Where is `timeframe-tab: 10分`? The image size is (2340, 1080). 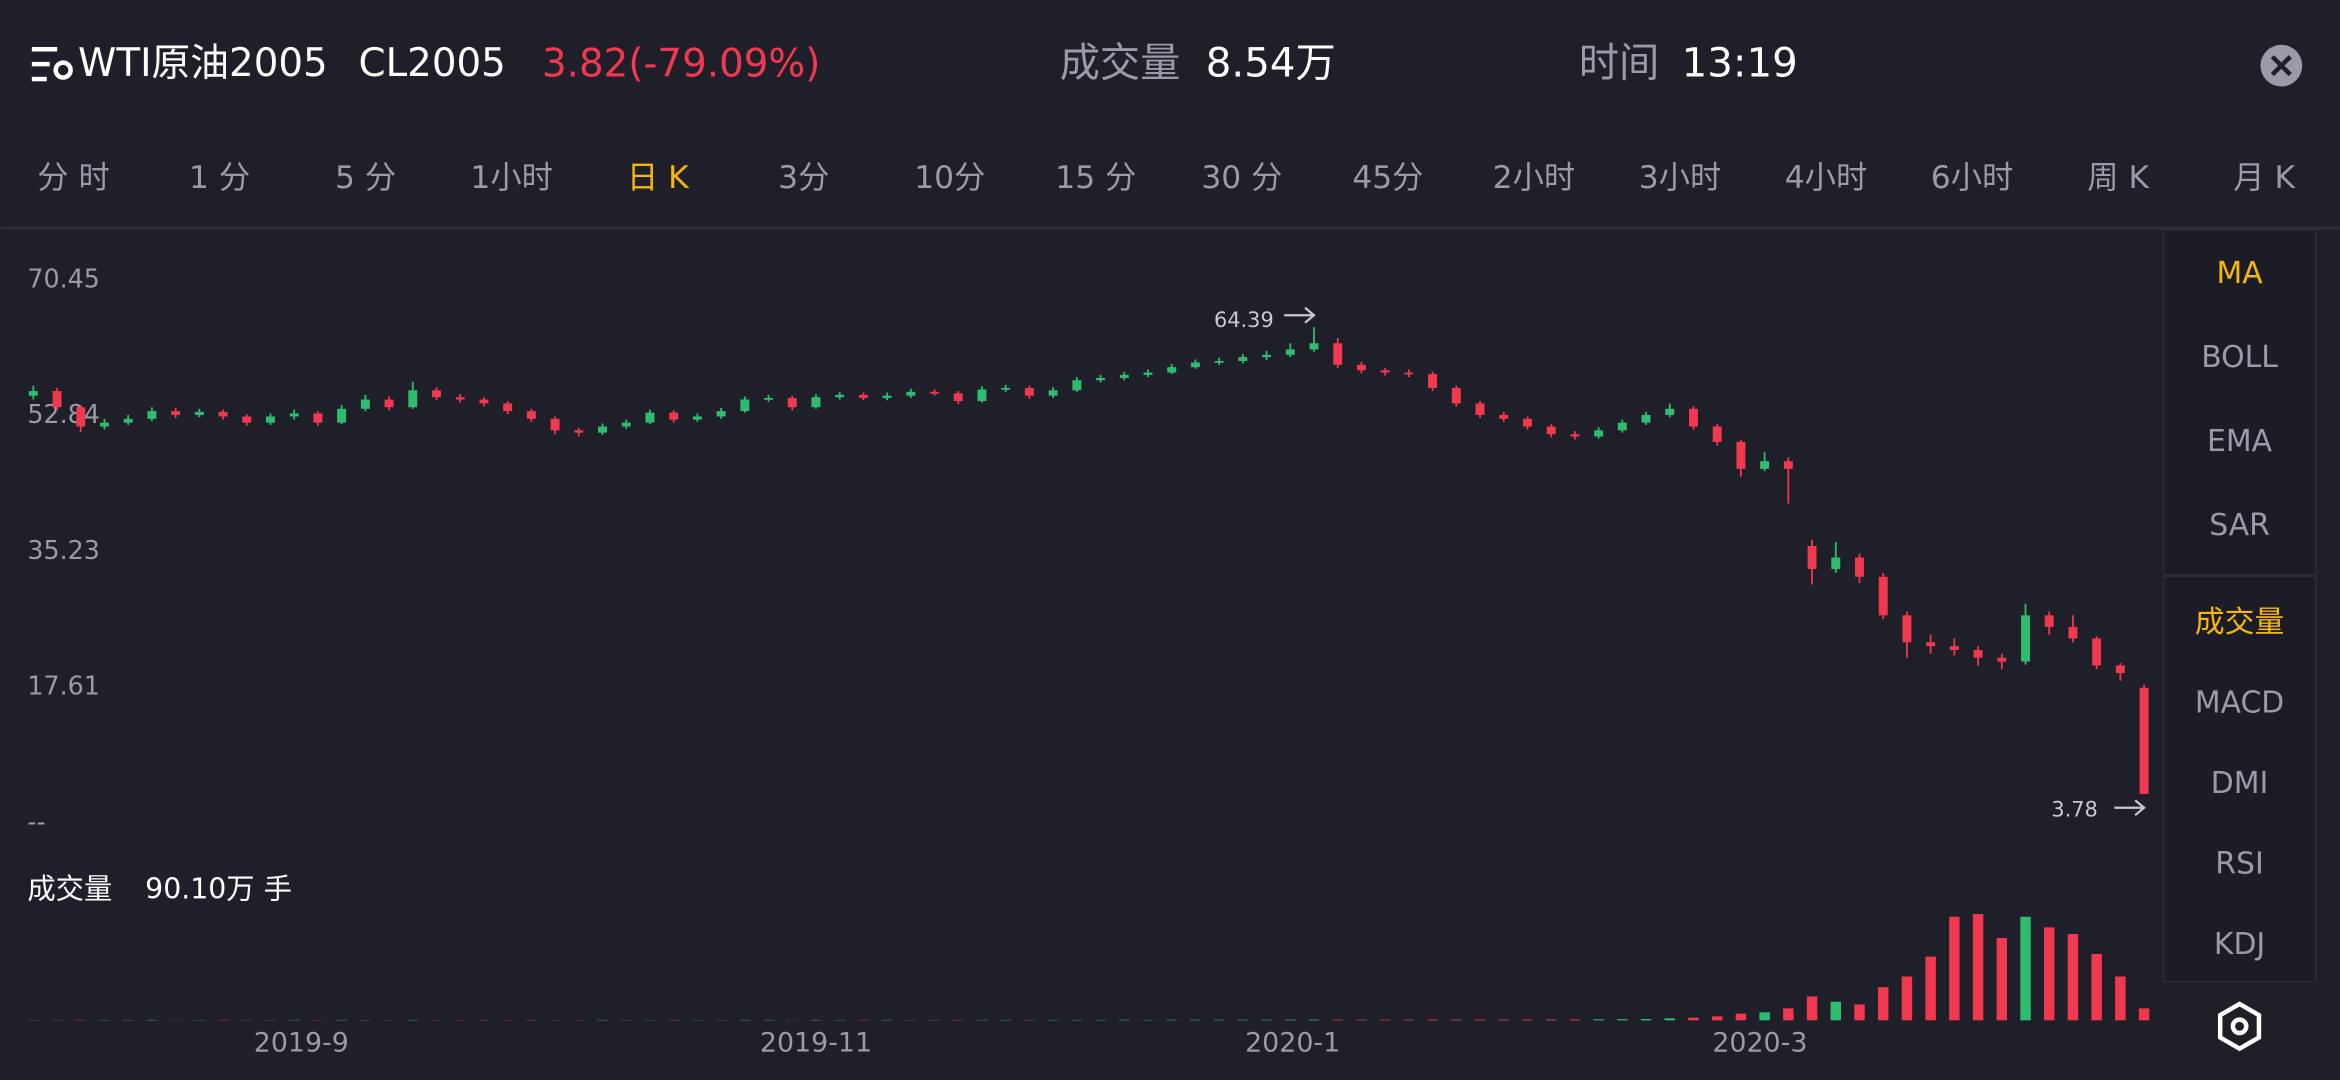 timeframe-tab: 10分 is located at coordinates (949, 178).